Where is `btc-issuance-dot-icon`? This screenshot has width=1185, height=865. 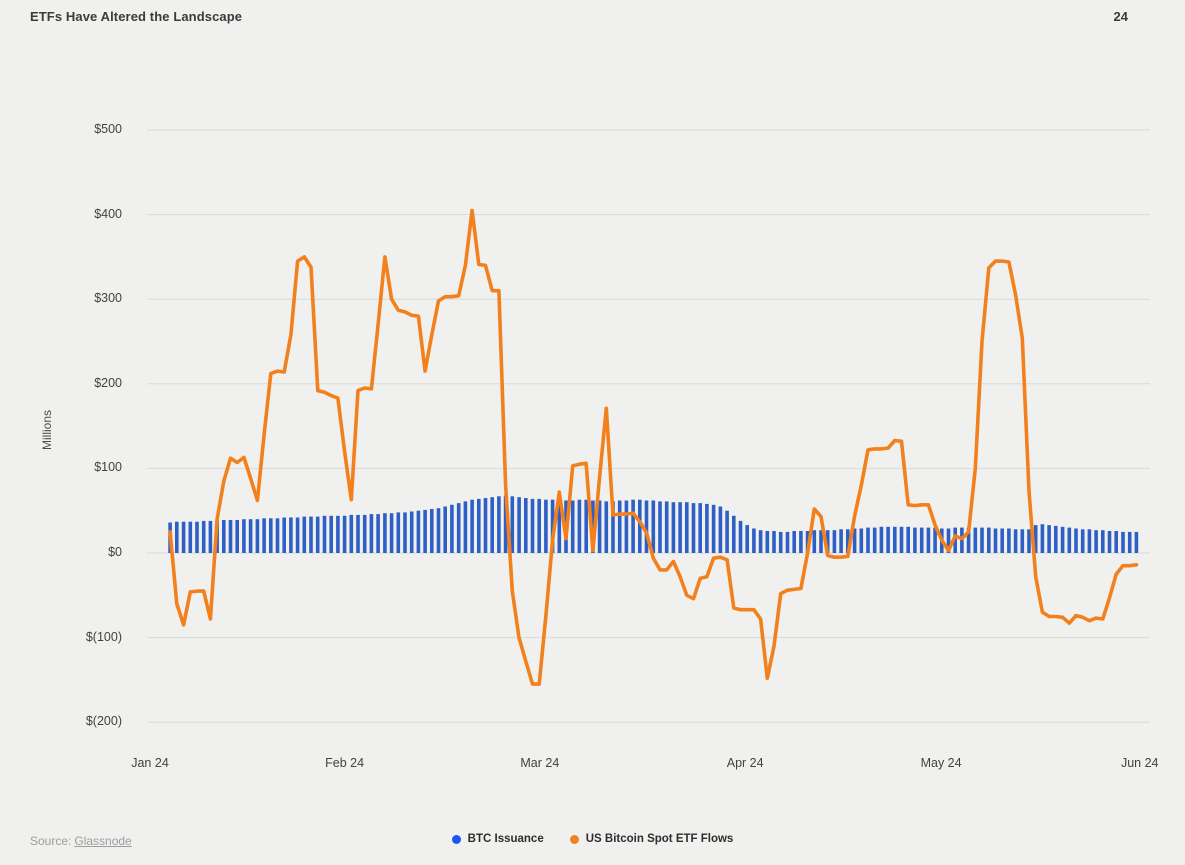
btc-issuance-dot-icon is located at coordinates (456, 839).